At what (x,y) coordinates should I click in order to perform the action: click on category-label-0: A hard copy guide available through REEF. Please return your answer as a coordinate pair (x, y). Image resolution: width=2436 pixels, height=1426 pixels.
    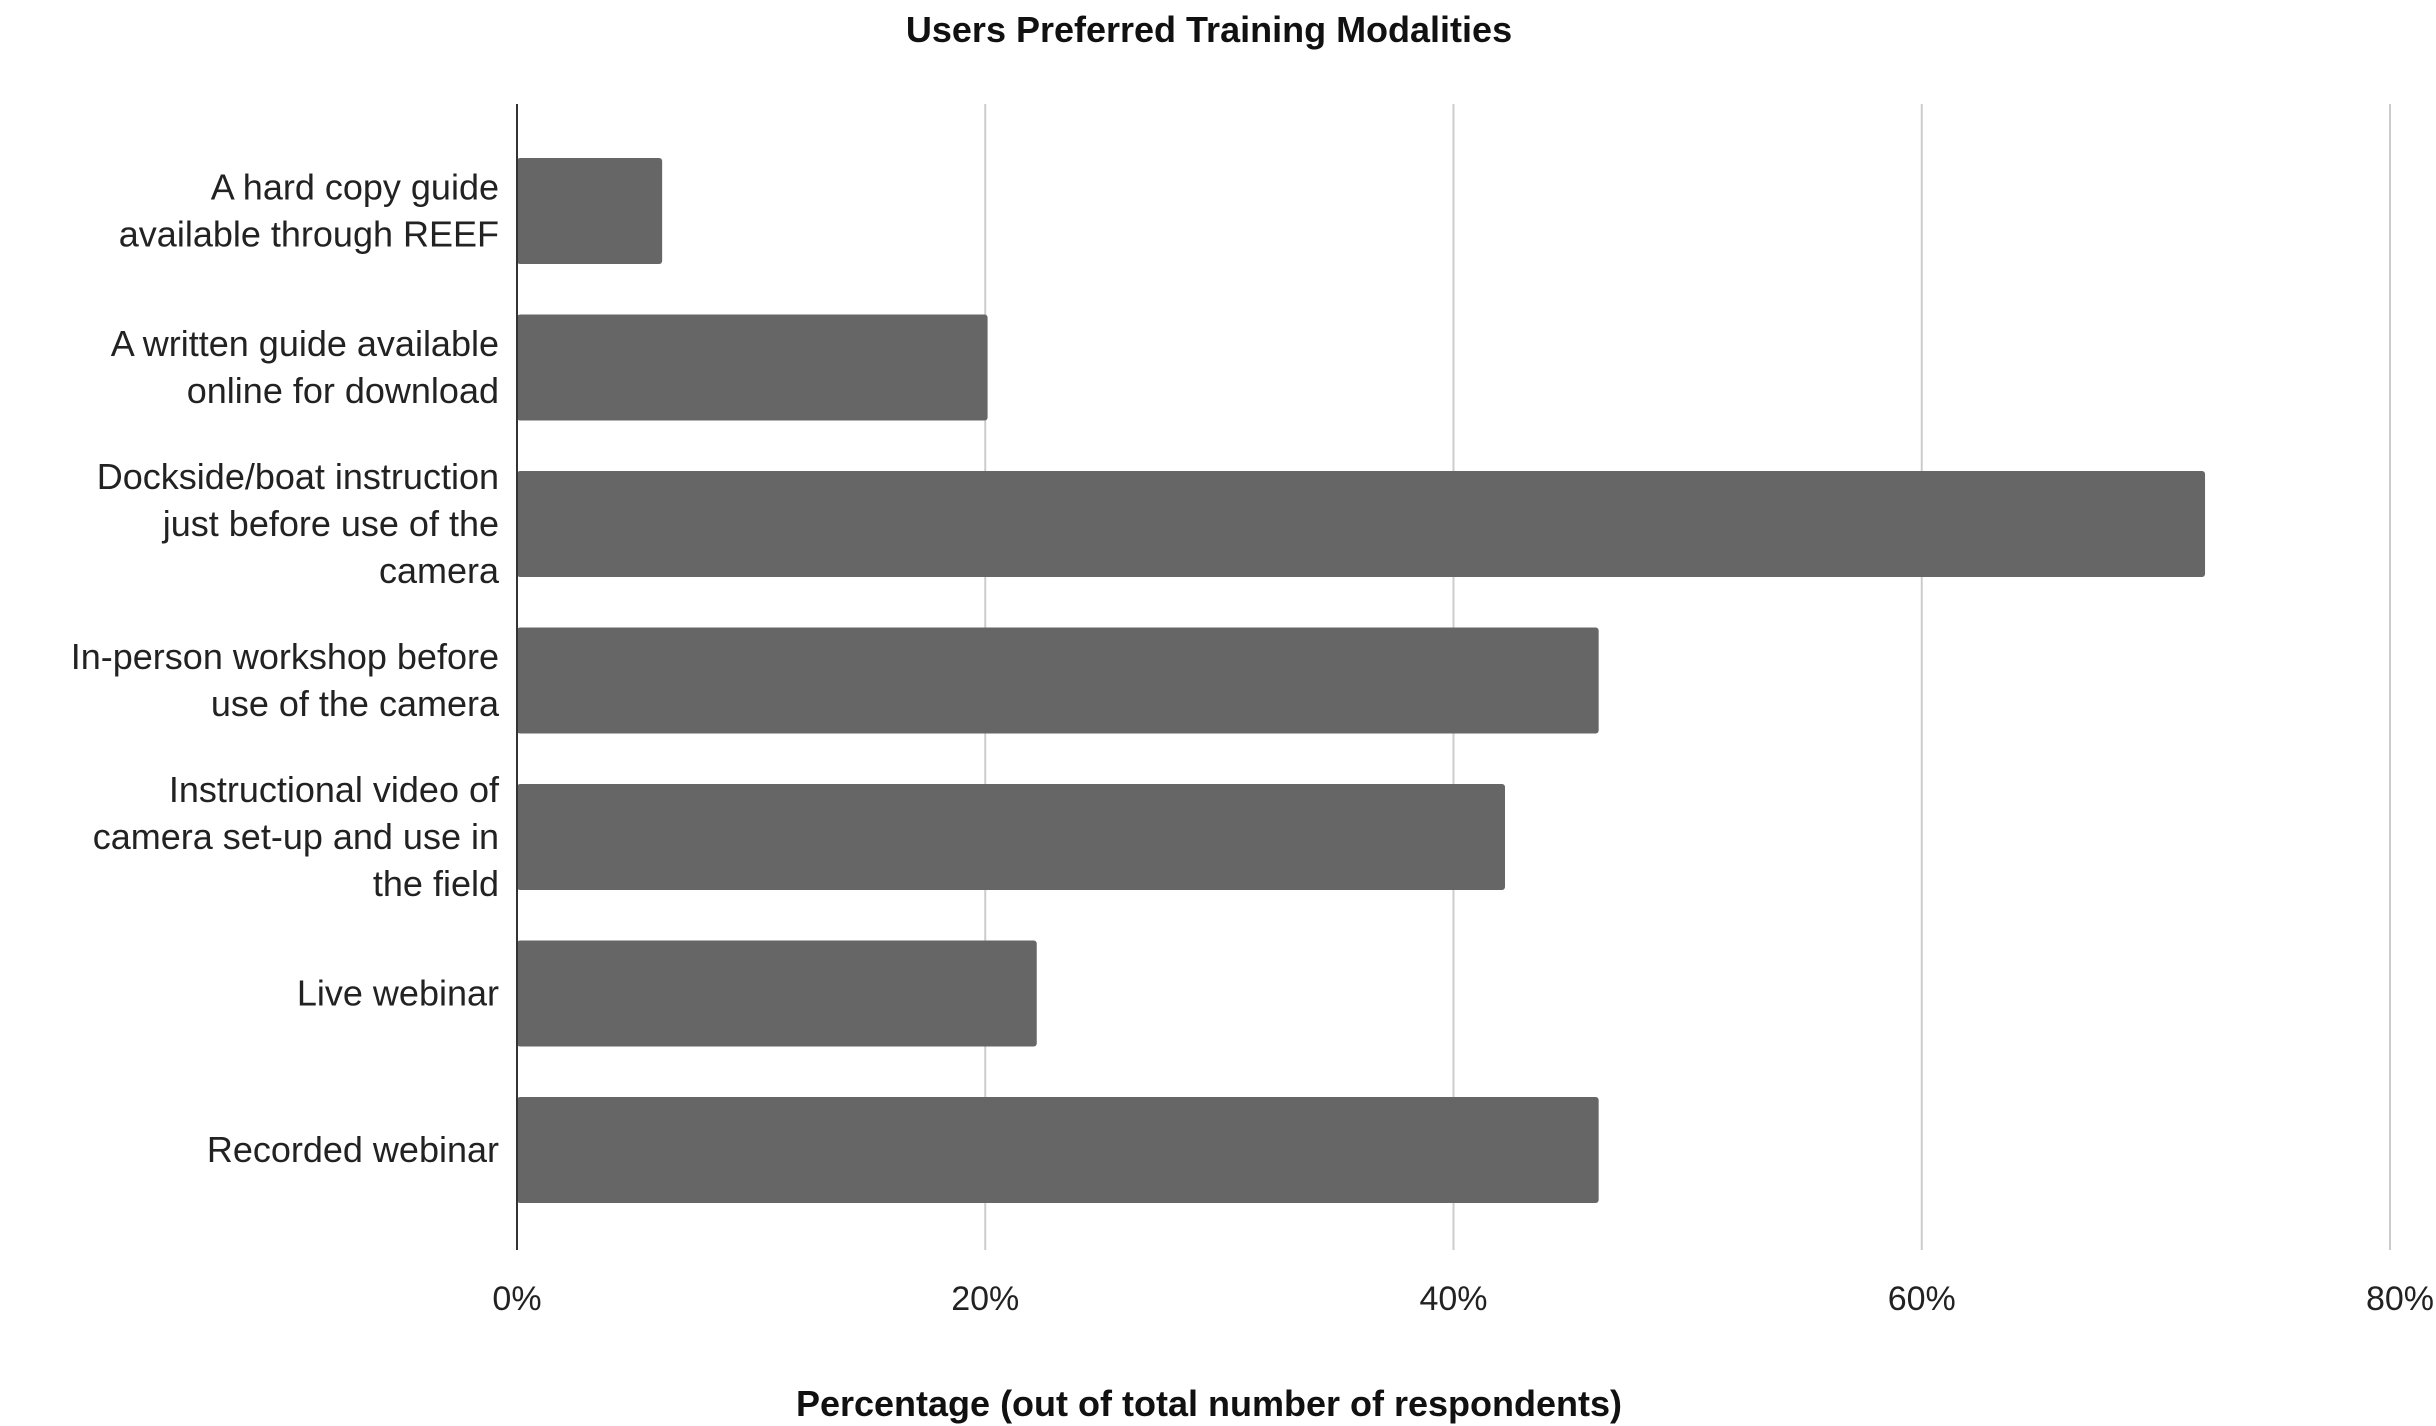
    Looking at the image, I should click on (309, 211).